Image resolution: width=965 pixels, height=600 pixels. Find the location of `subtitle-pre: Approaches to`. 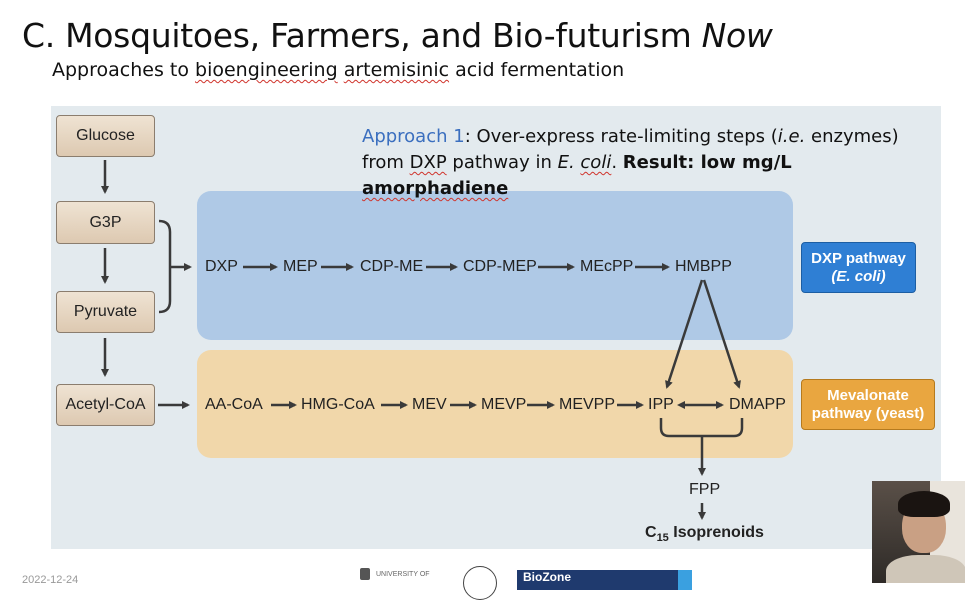

subtitle-pre: Approaches to is located at coordinates (124, 70).